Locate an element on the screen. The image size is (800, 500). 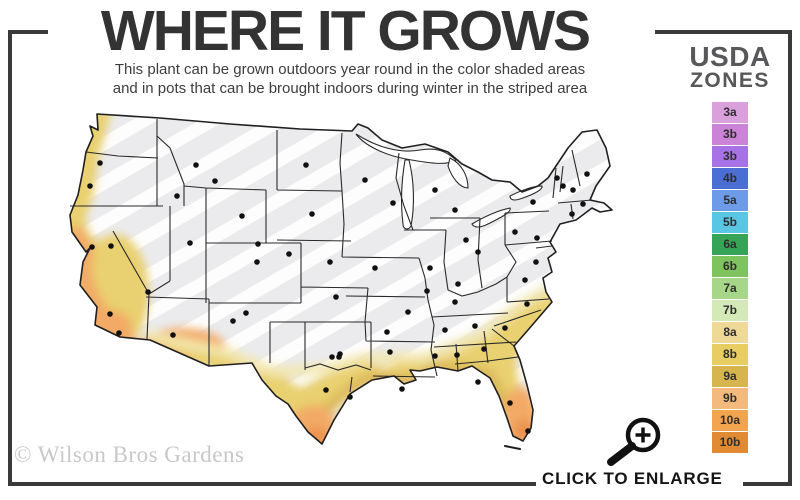
watermark: © Wilson Bros Gardens is located at coordinates (129, 454).